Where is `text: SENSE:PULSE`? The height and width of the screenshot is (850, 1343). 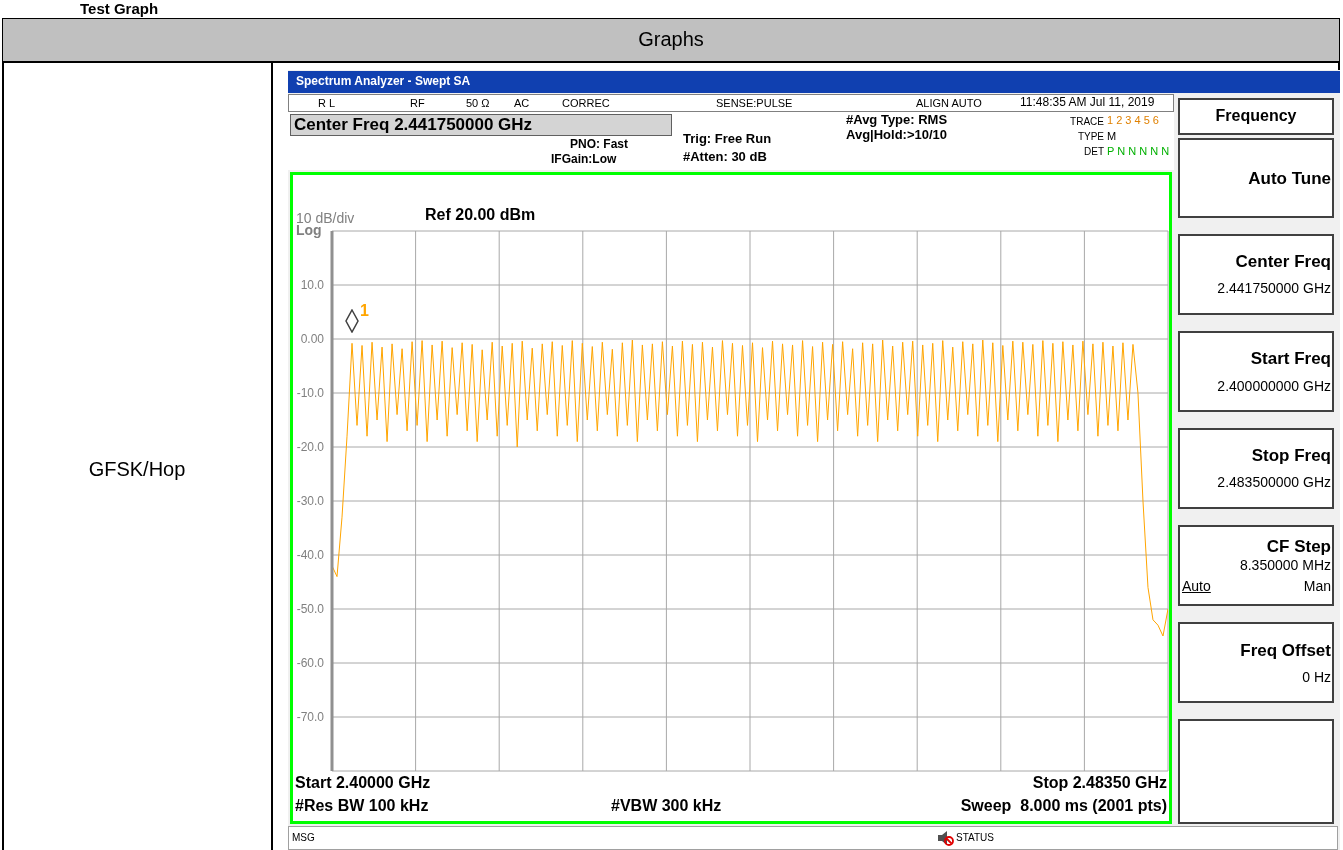 text: SENSE:PULSE is located at coordinates (754, 103).